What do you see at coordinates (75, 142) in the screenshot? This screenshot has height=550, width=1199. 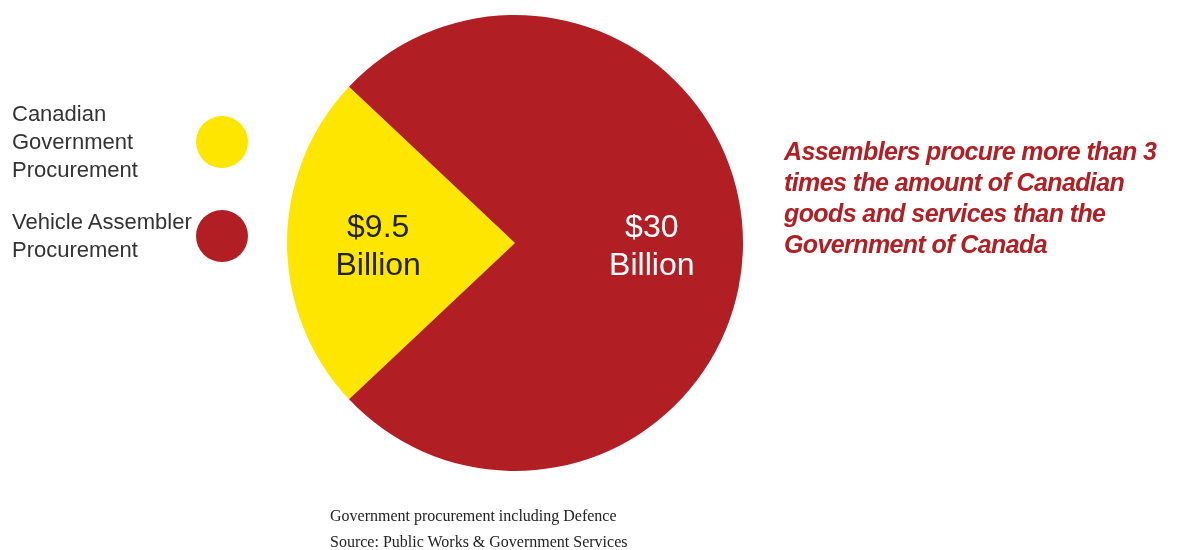 I see `slice-label: Canadian Government Procurement` at bounding box center [75, 142].